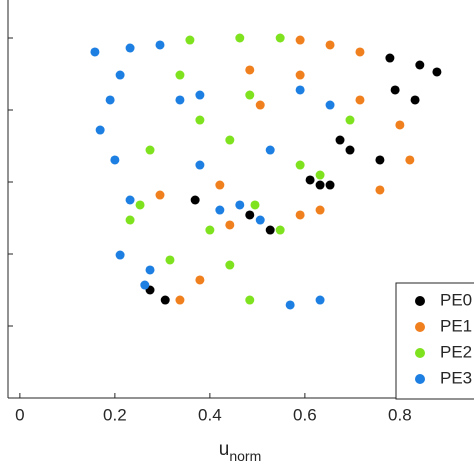 The height and width of the screenshot is (474, 474). What do you see at coordinates (456, 377) in the screenshot?
I see `legend-label: PE3` at bounding box center [456, 377].